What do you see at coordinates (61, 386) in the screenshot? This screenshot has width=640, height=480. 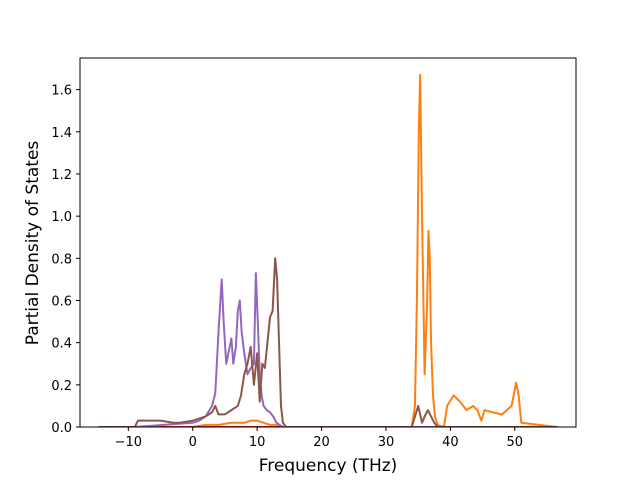 I see `y-tick-label: 0.2` at bounding box center [61, 386].